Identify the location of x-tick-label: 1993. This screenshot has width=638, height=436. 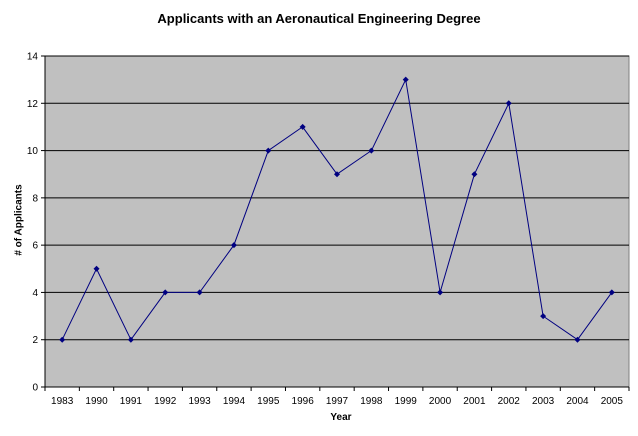
(199, 401).